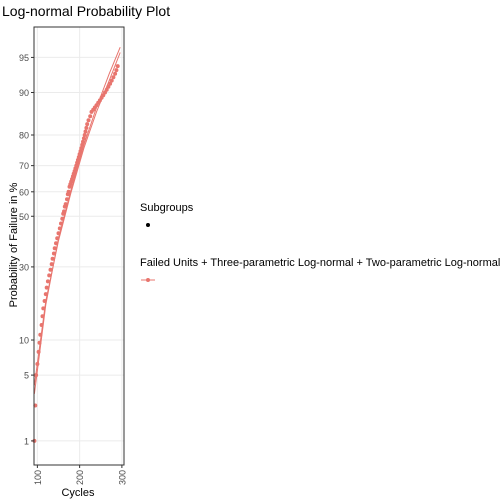  Describe the element at coordinates (148, 225) in the screenshot. I see `legend-key-subgroups` at that location.